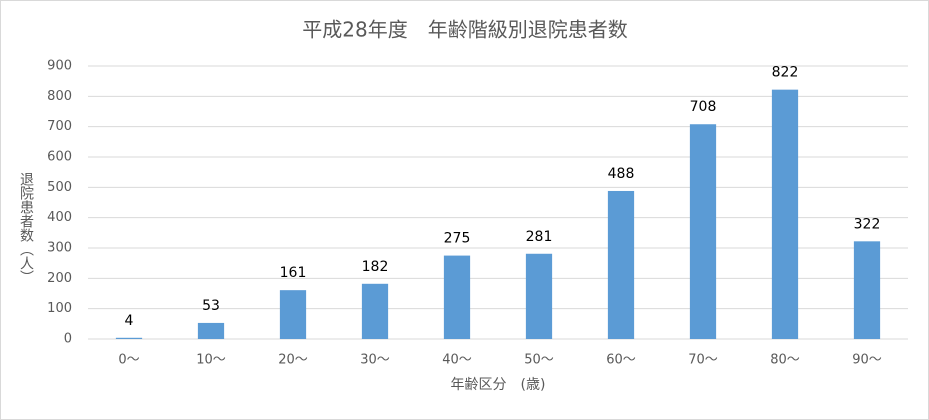 This screenshot has height=420, width=929. I want to click on y-tick-label: 400, so click(59, 217).